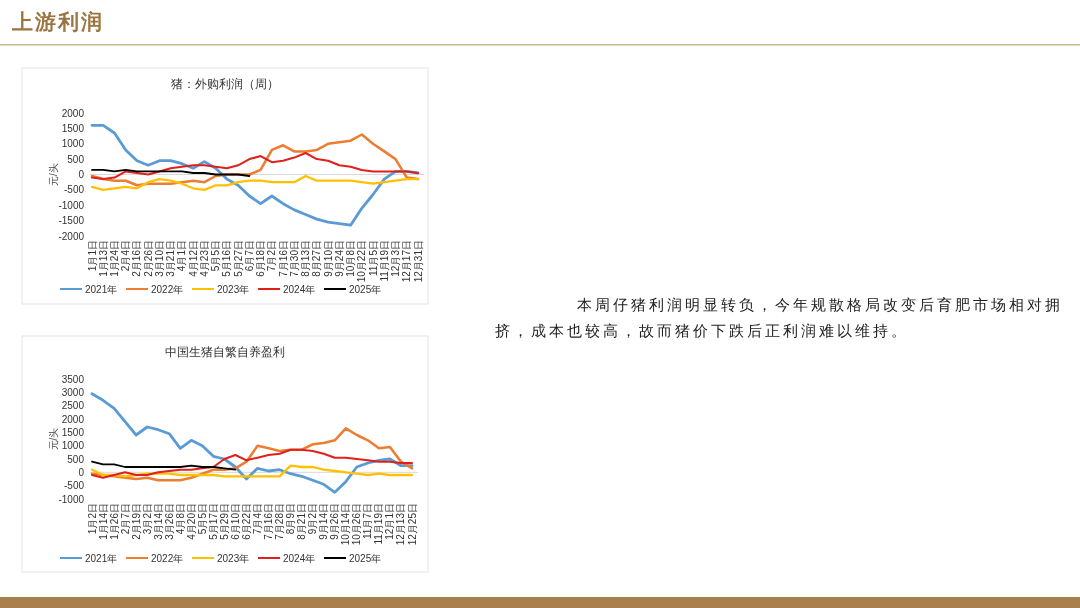 The height and width of the screenshot is (608, 1080). I want to click on x-tick-label: 12月17日, so click(407, 261).